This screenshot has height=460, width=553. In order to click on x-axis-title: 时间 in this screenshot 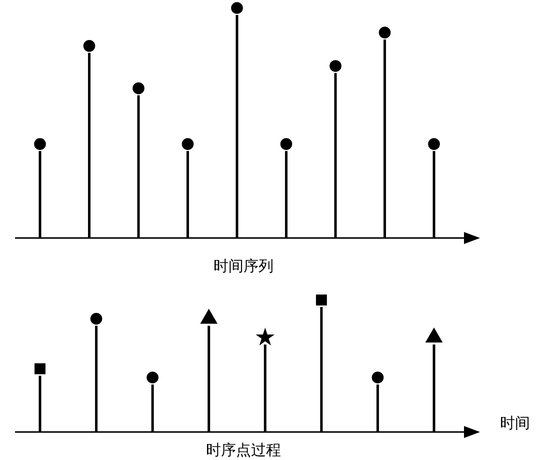, I will do `click(515, 423)`.